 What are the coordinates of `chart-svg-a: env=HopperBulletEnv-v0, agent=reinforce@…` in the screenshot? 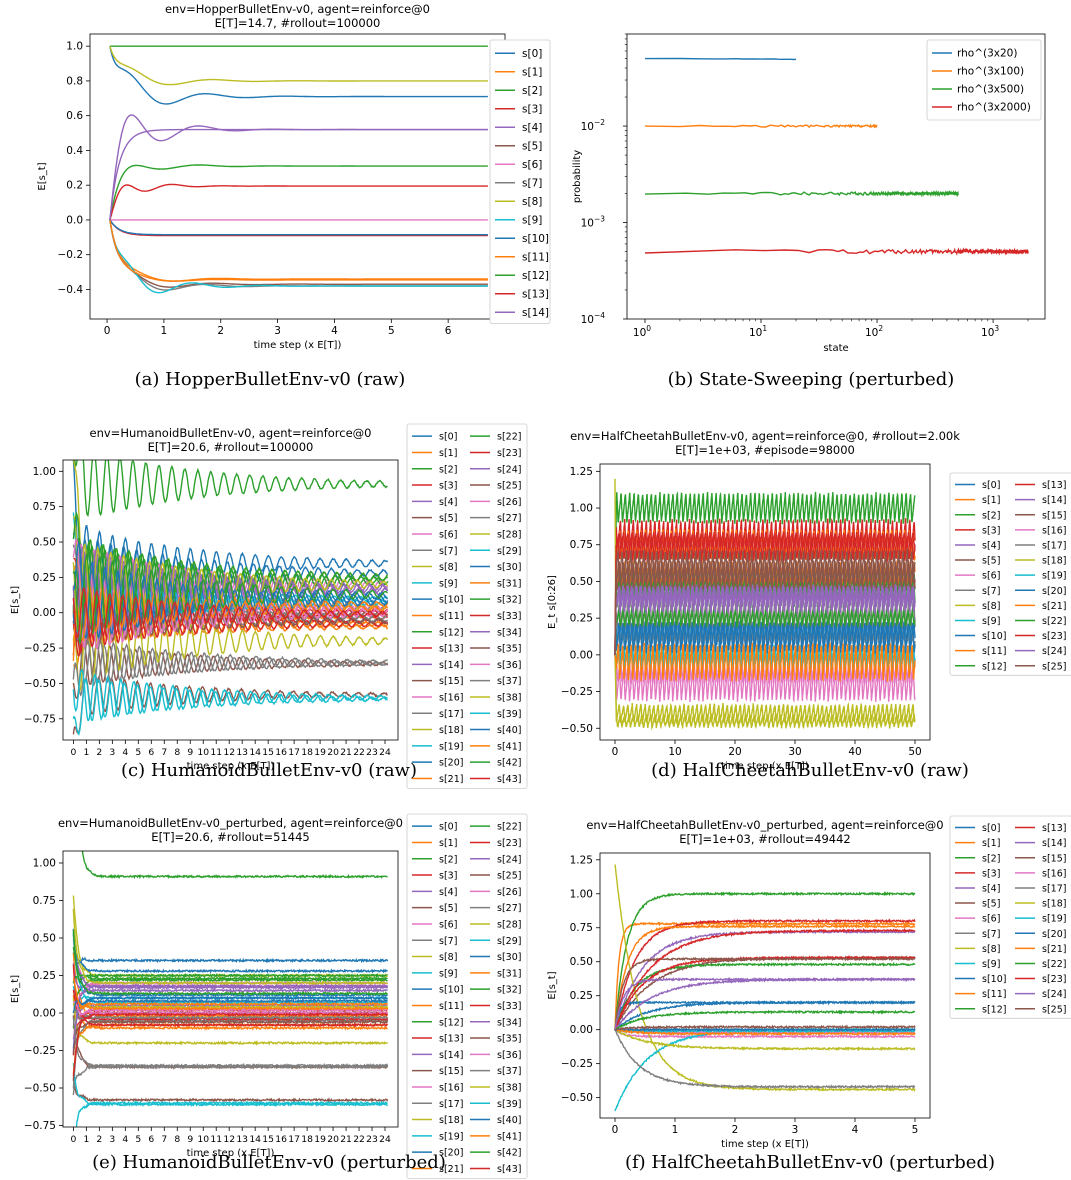 It's located at (294, 176).